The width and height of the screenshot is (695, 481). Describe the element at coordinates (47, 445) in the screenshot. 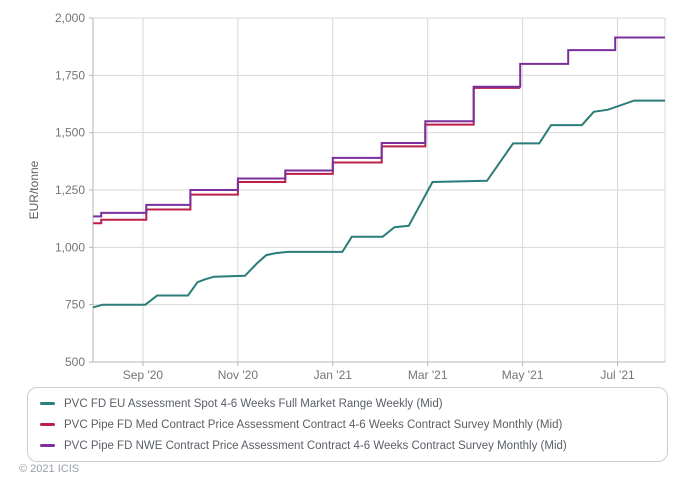

I see `legend-swatch-purple` at that location.